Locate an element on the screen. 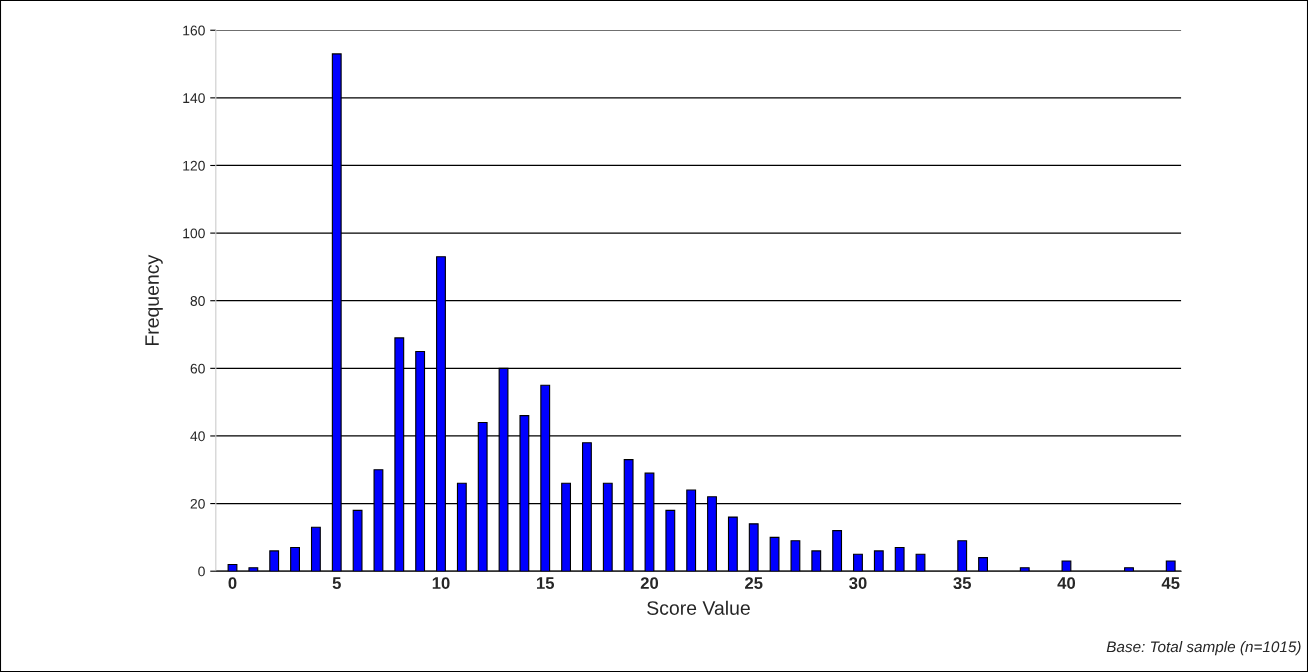 Image resolution: width=1308 pixels, height=672 pixels. x-tick-label: 25 is located at coordinates (754, 583).